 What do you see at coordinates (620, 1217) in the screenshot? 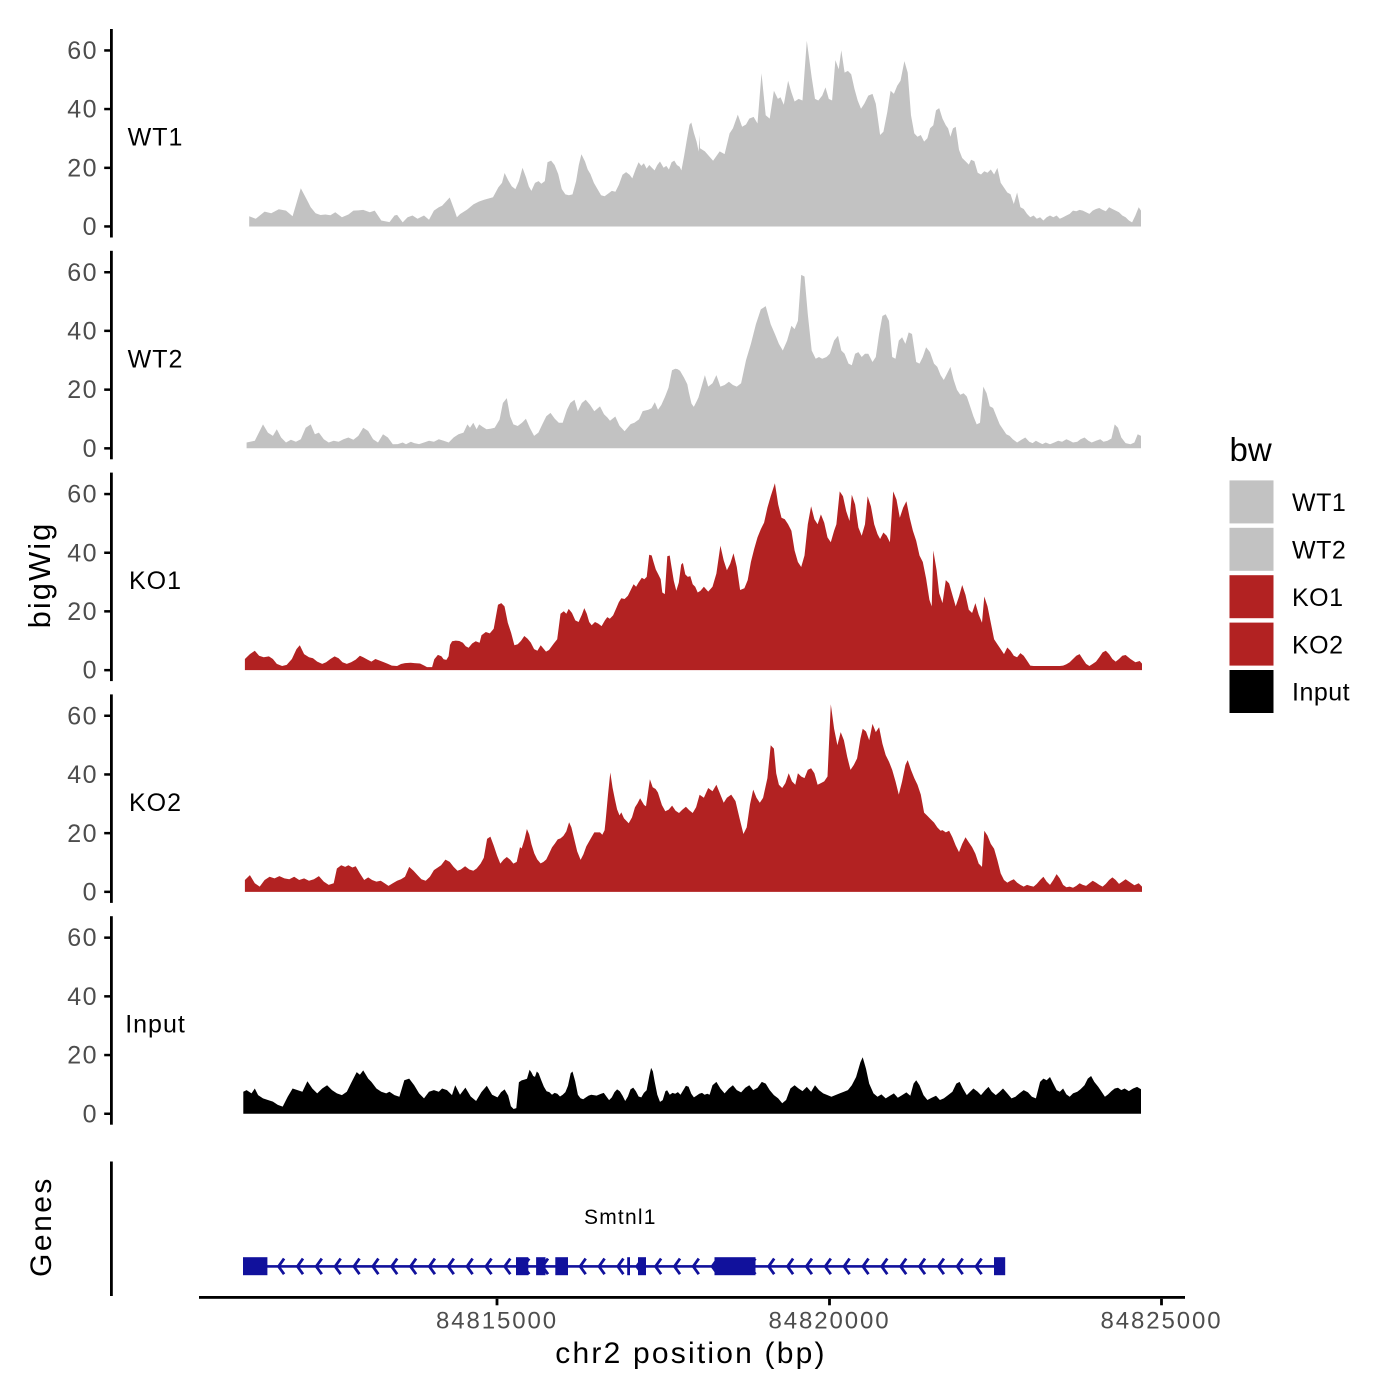
I see `svg-text: Smtnl1` at bounding box center [620, 1217].